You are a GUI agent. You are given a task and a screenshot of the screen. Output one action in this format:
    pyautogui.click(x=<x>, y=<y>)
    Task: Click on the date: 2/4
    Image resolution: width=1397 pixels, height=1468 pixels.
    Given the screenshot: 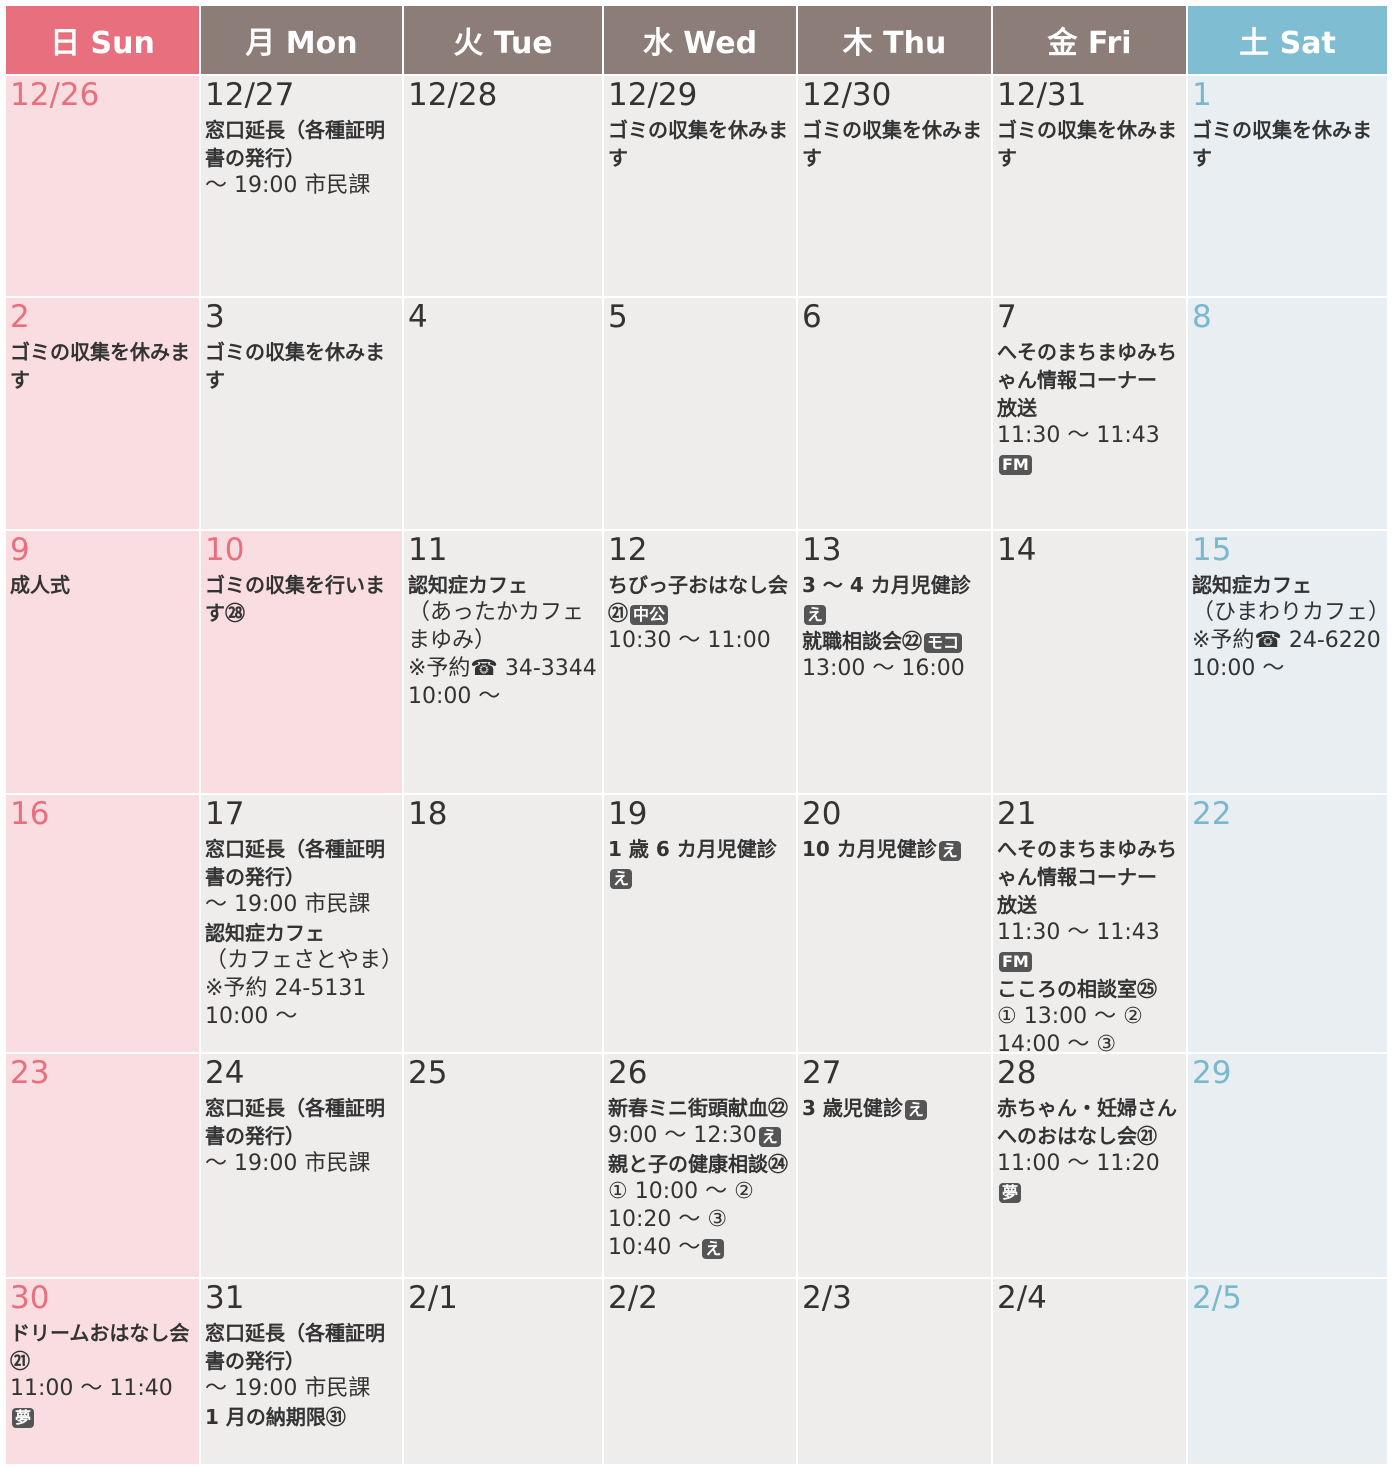 What is the action you would take?
    pyautogui.click(x=1022, y=1298)
    